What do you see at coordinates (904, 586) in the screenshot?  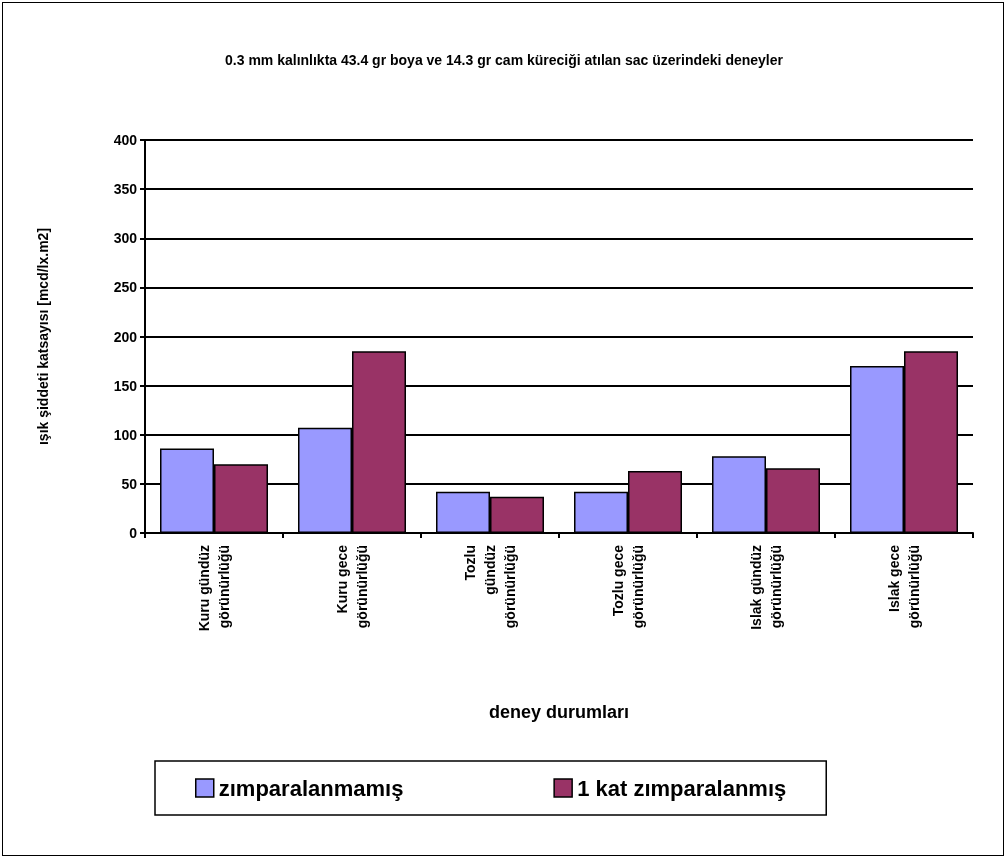 I see `x-tick-label: Islak gece görünürlüğü` at bounding box center [904, 586].